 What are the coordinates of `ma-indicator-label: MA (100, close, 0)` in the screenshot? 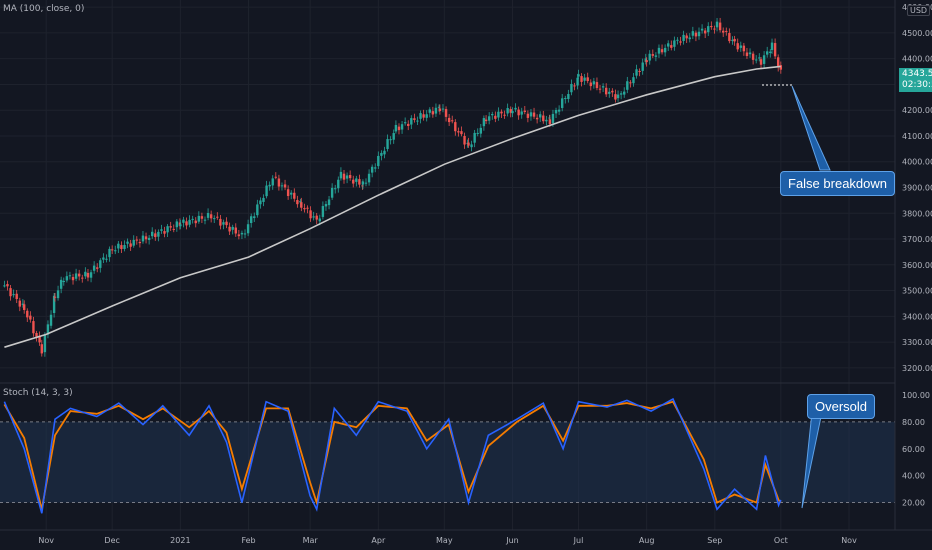 It's located at (44, 9).